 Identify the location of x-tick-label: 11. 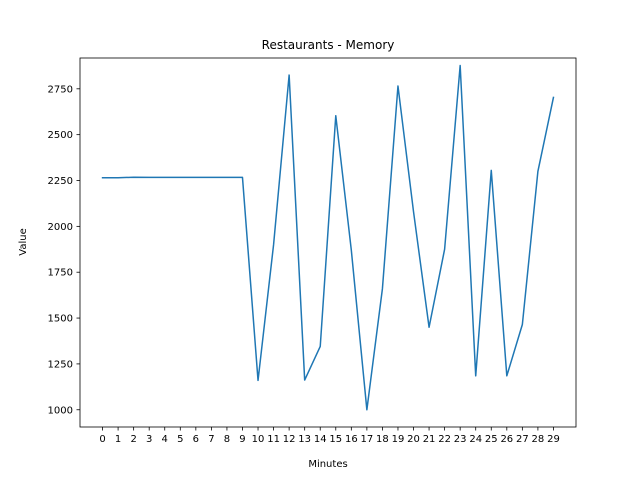
(273, 439).